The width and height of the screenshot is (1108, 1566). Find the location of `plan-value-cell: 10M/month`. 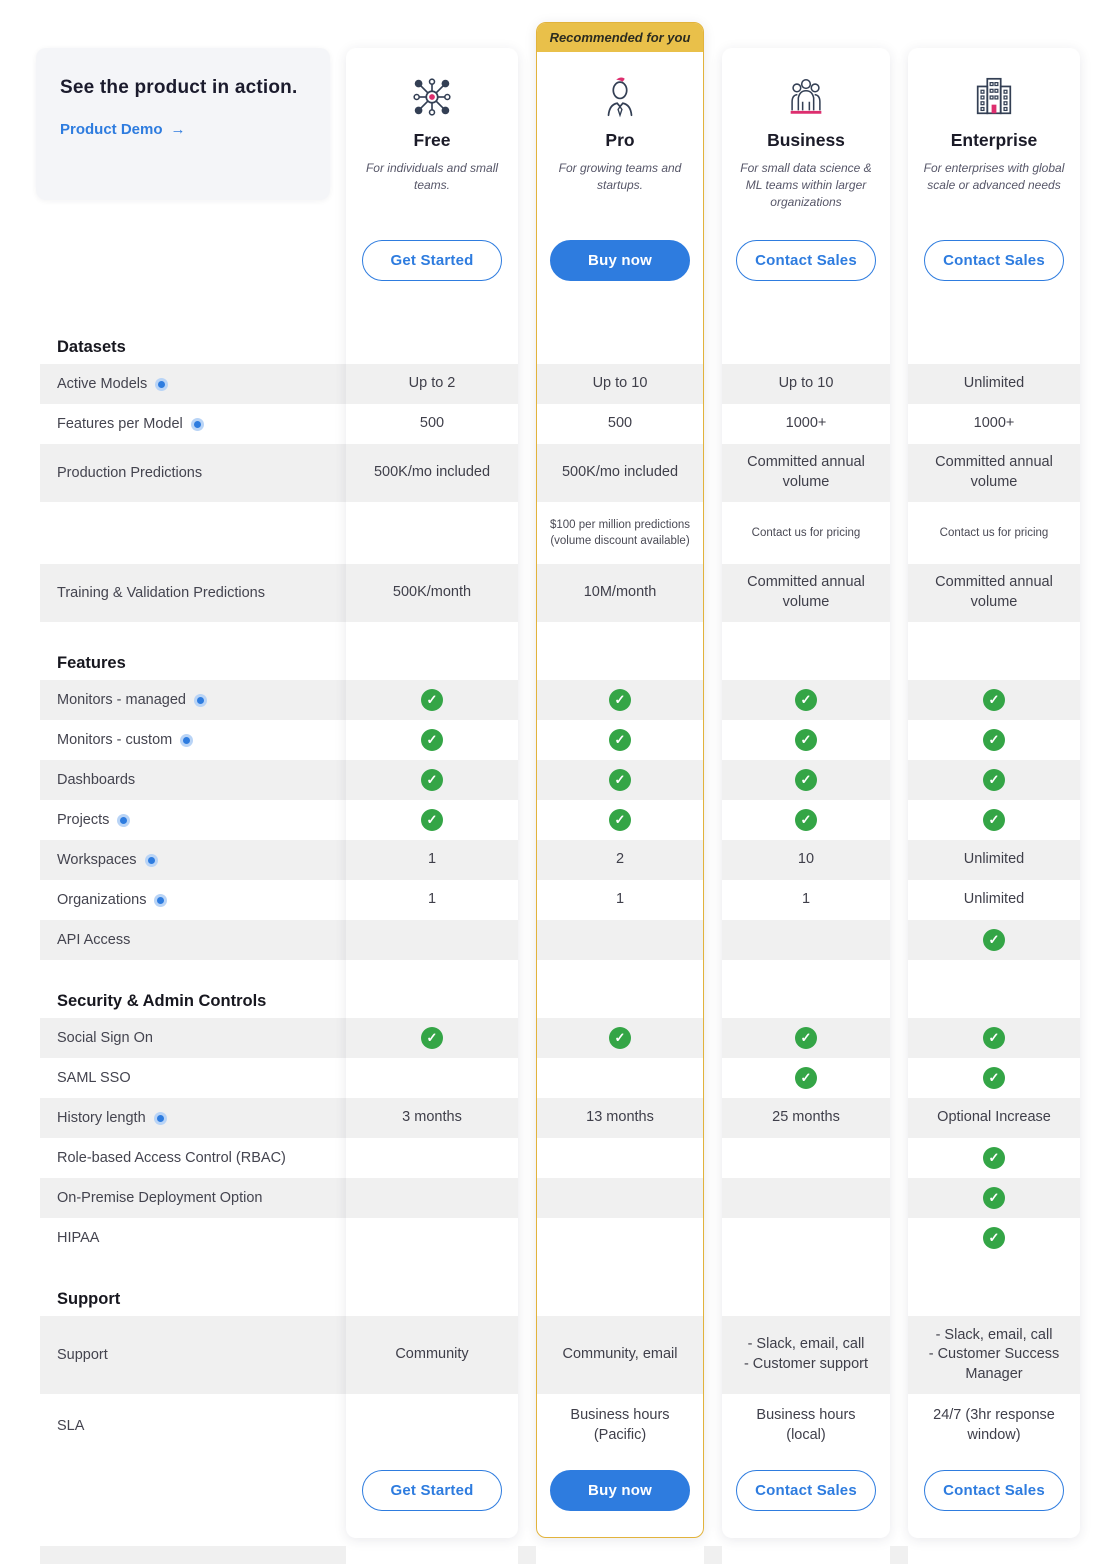

plan-value-cell: 10M/month is located at coordinates (620, 593).